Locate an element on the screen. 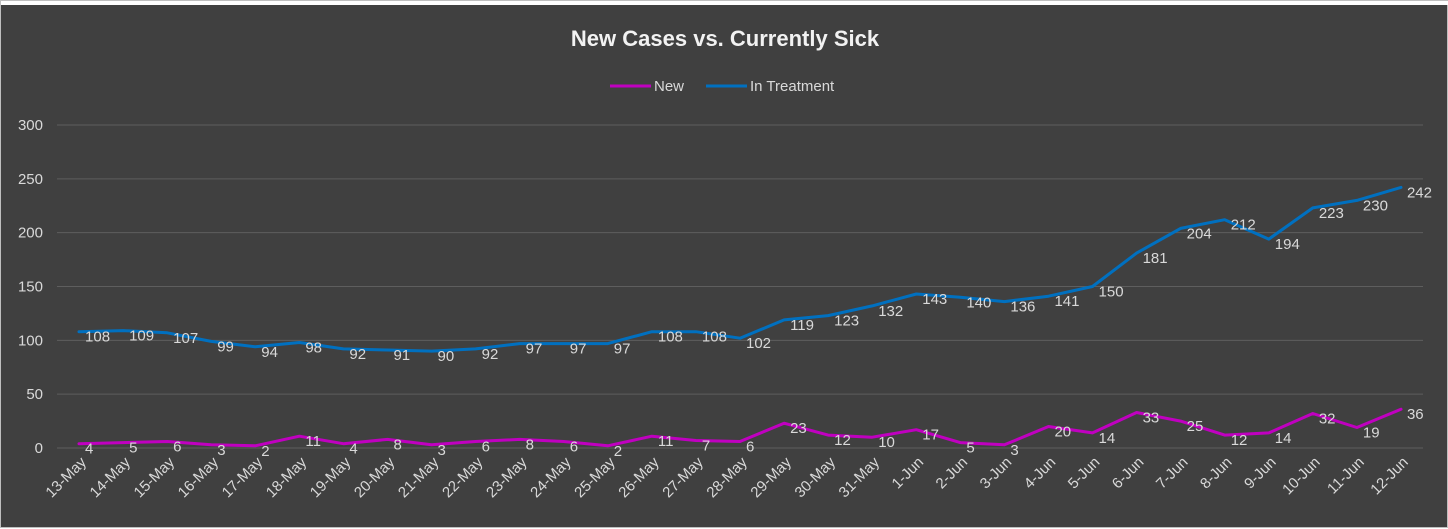 This screenshot has height=529, width=1448. y-tick-label: 200 is located at coordinates (30, 233).